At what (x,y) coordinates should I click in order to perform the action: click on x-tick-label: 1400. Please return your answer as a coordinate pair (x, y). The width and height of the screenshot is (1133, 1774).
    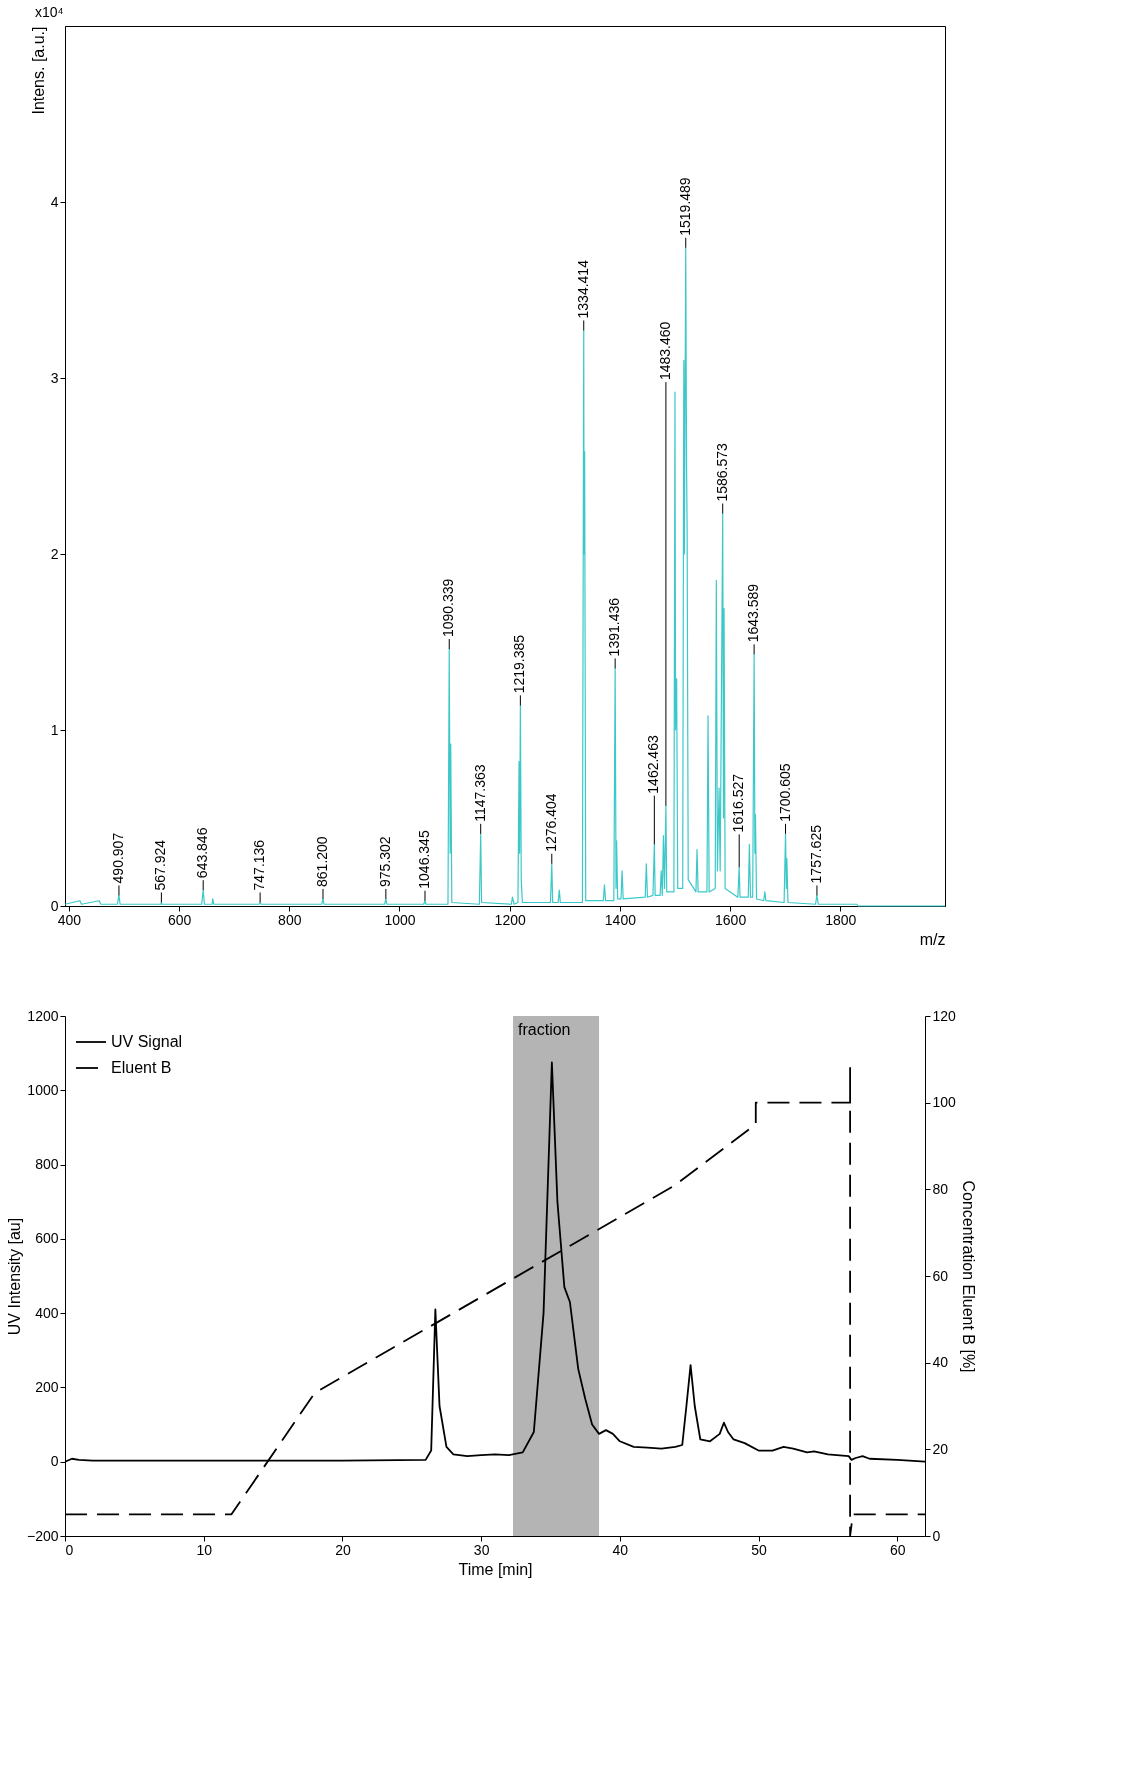
    Looking at the image, I should click on (620, 919).